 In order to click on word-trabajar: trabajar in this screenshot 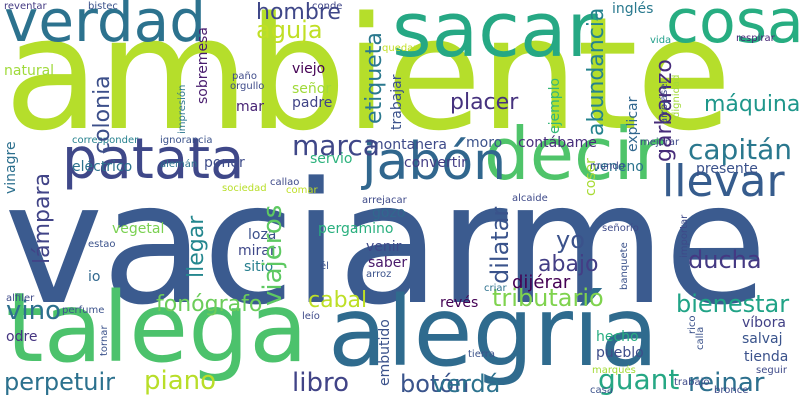, I will do `click(397, 102)`.